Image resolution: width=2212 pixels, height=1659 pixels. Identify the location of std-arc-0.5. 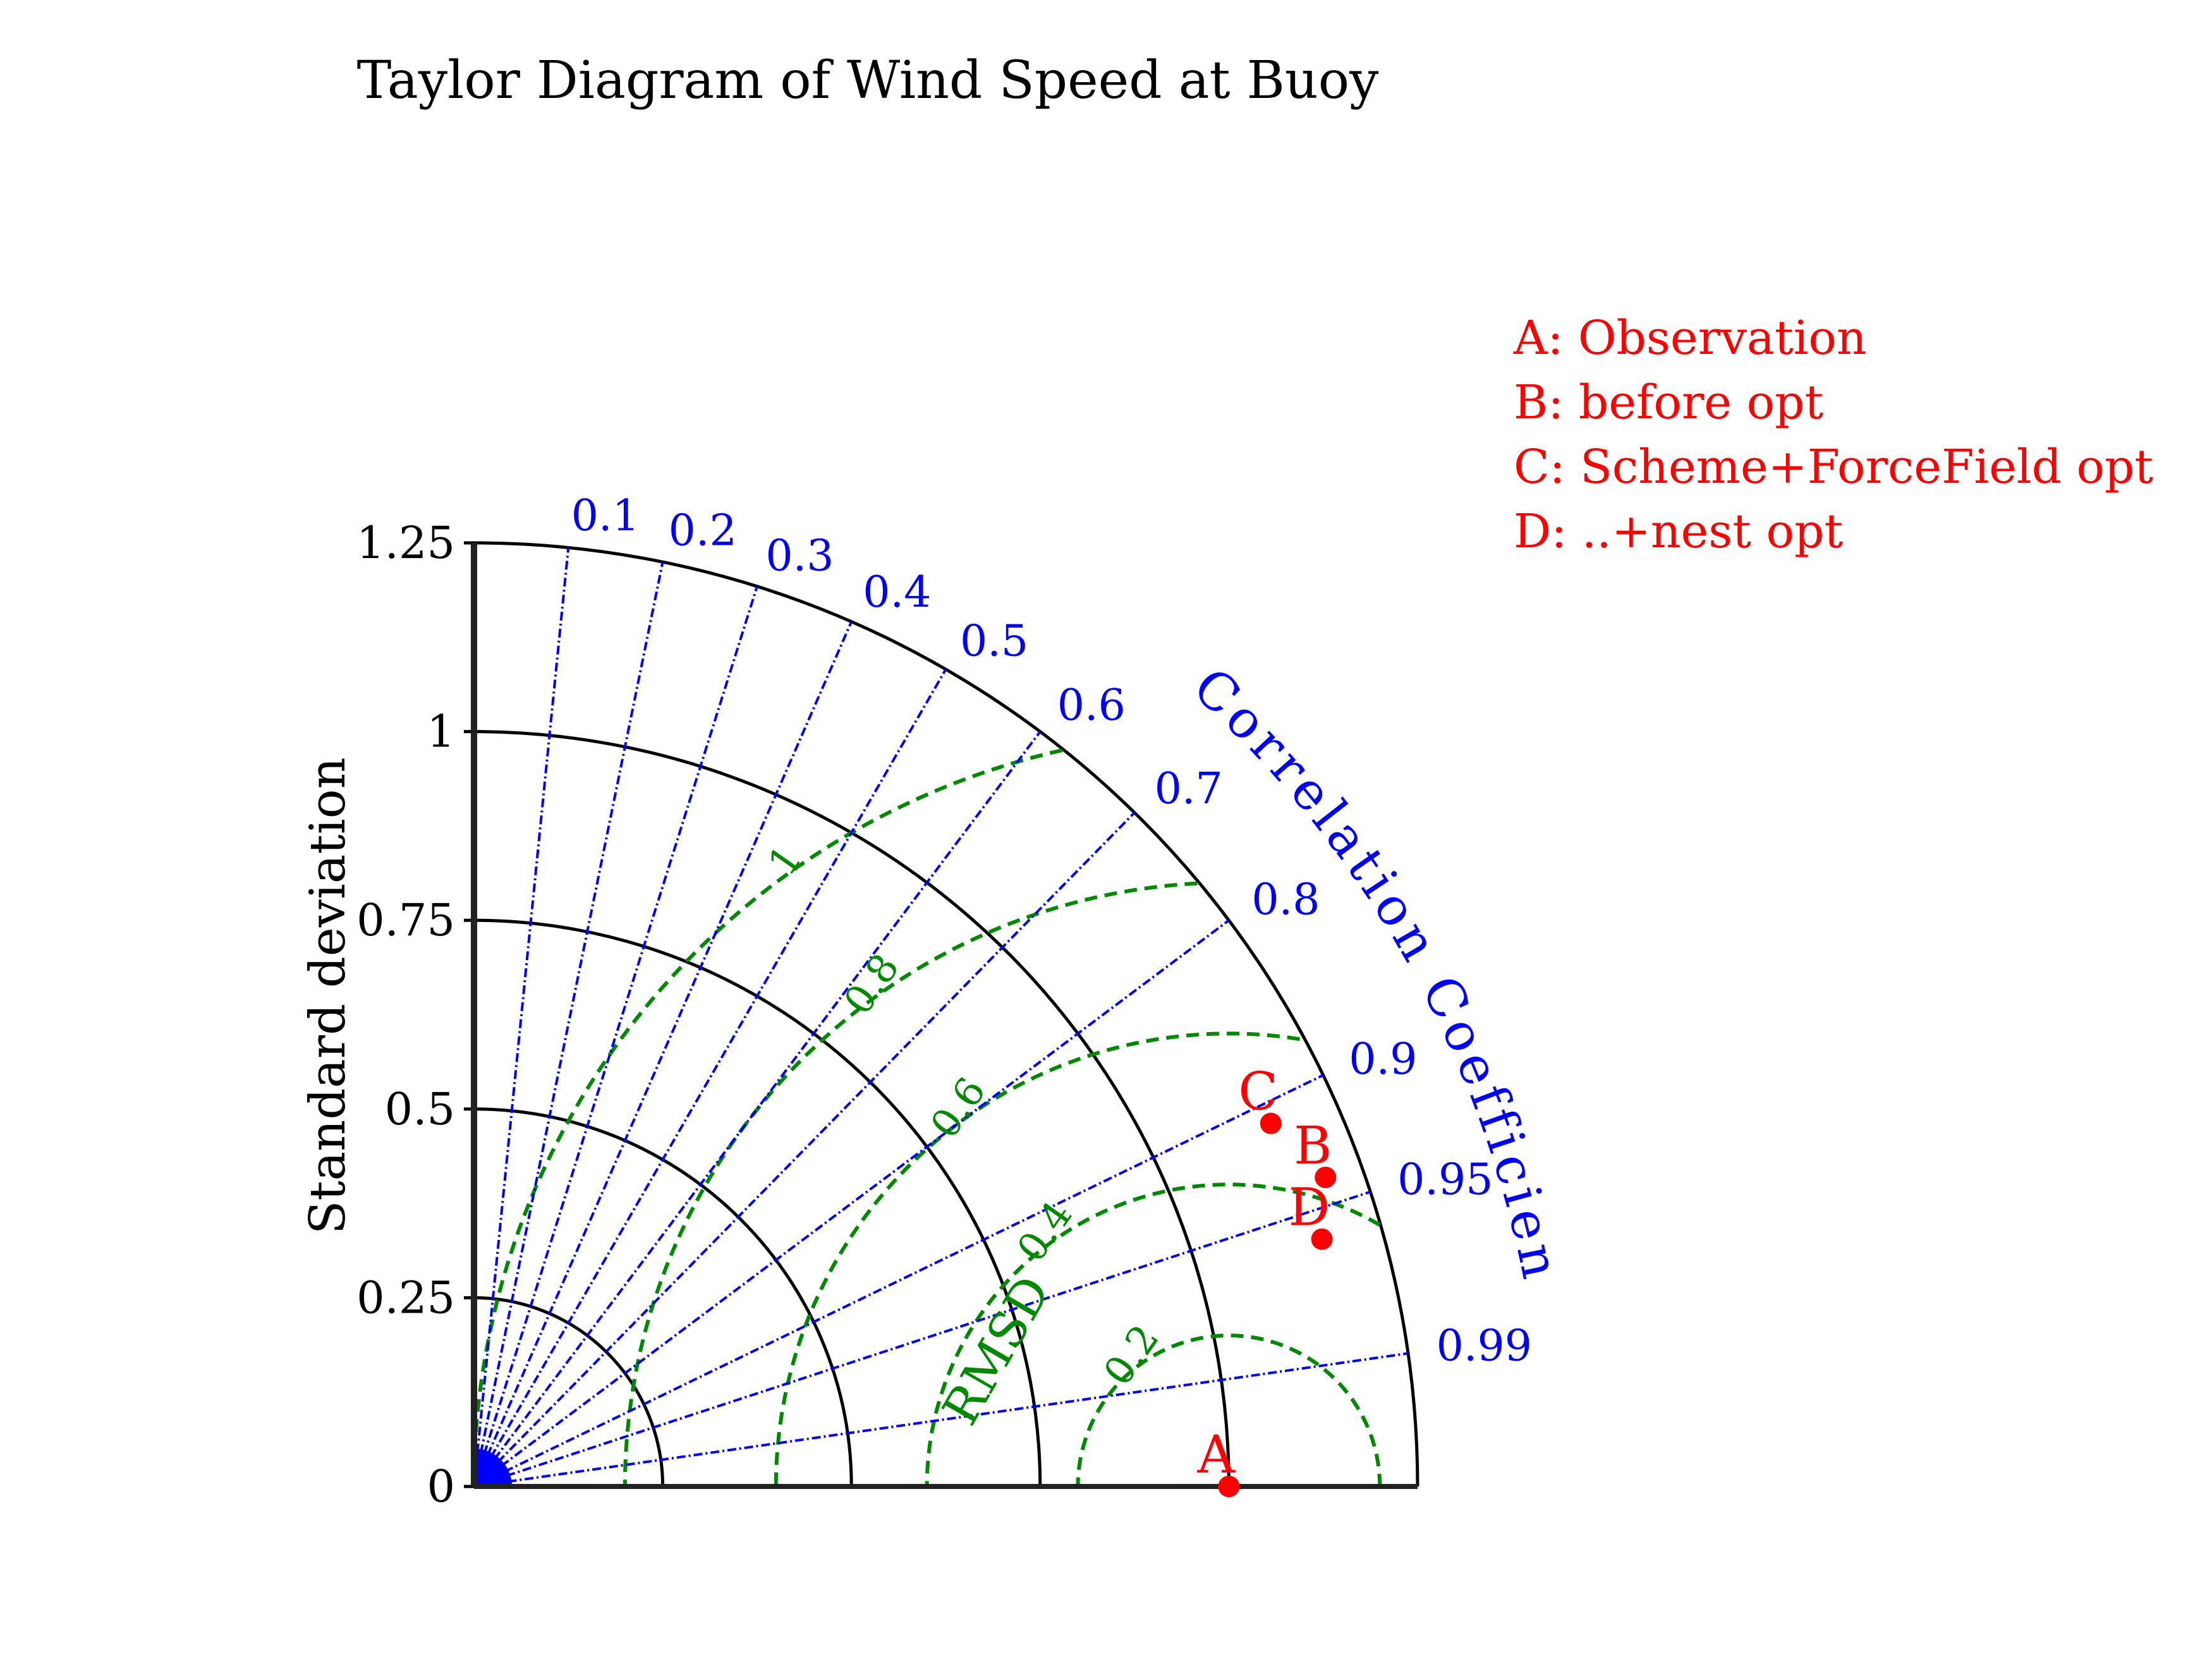
(663, 1297).